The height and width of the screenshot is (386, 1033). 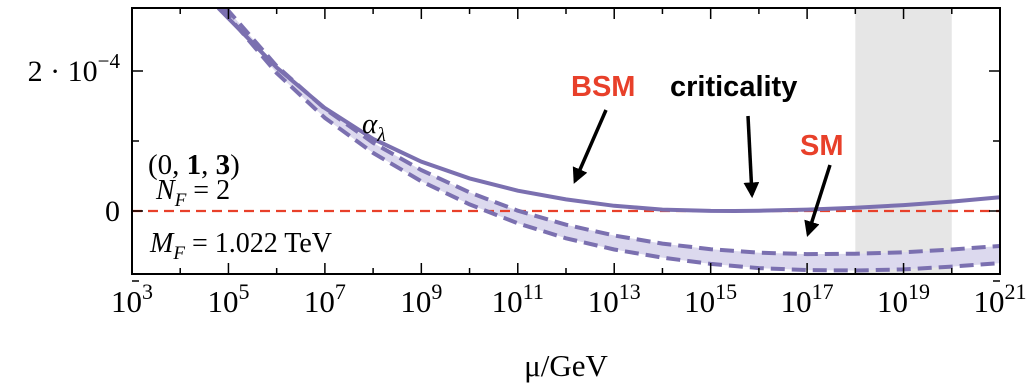 What do you see at coordinates (370, 124) in the screenshot?
I see `curve-label-base: α` at bounding box center [370, 124].